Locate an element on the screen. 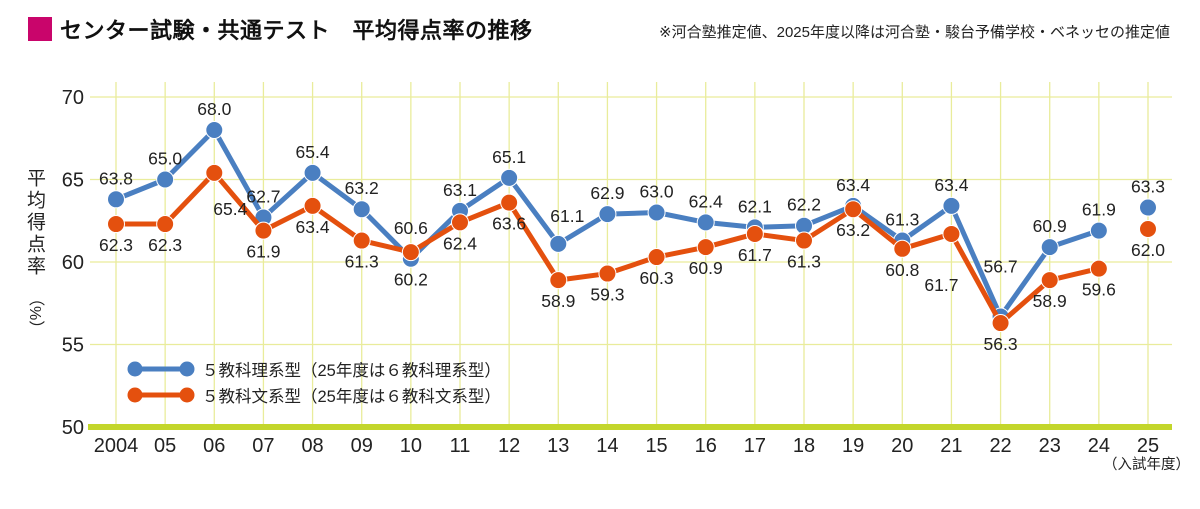 This screenshot has width=1200, height=509. x-tick-label: 20 is located at coordinates (902, 446).